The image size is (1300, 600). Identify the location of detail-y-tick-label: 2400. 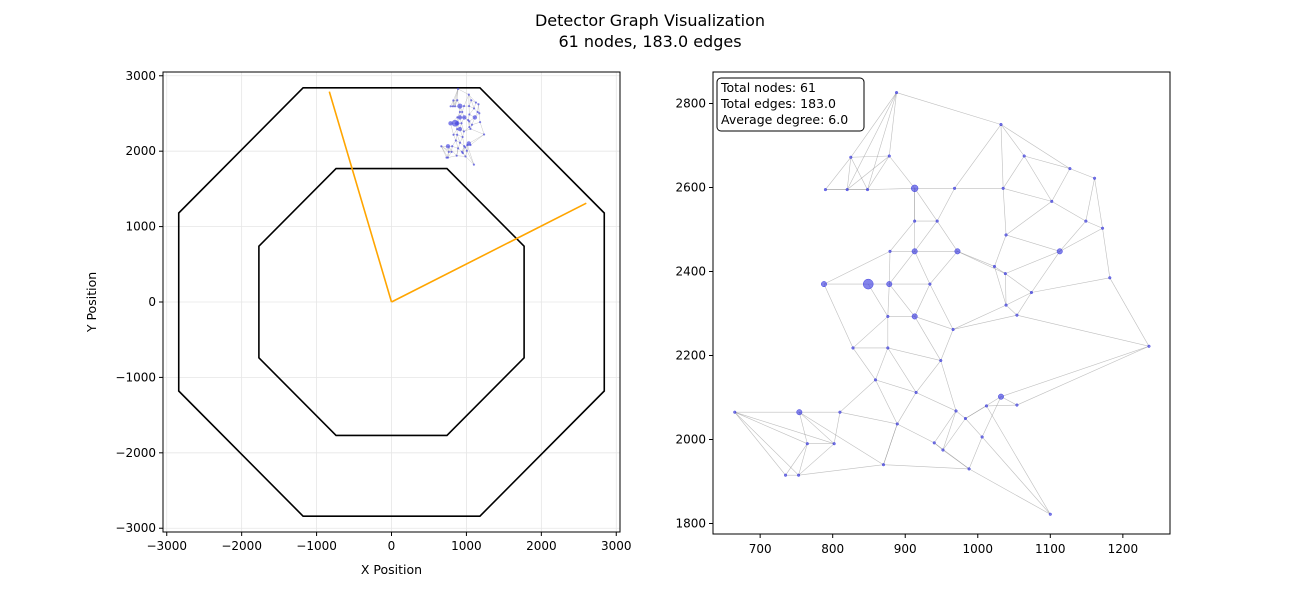
(690, 272).